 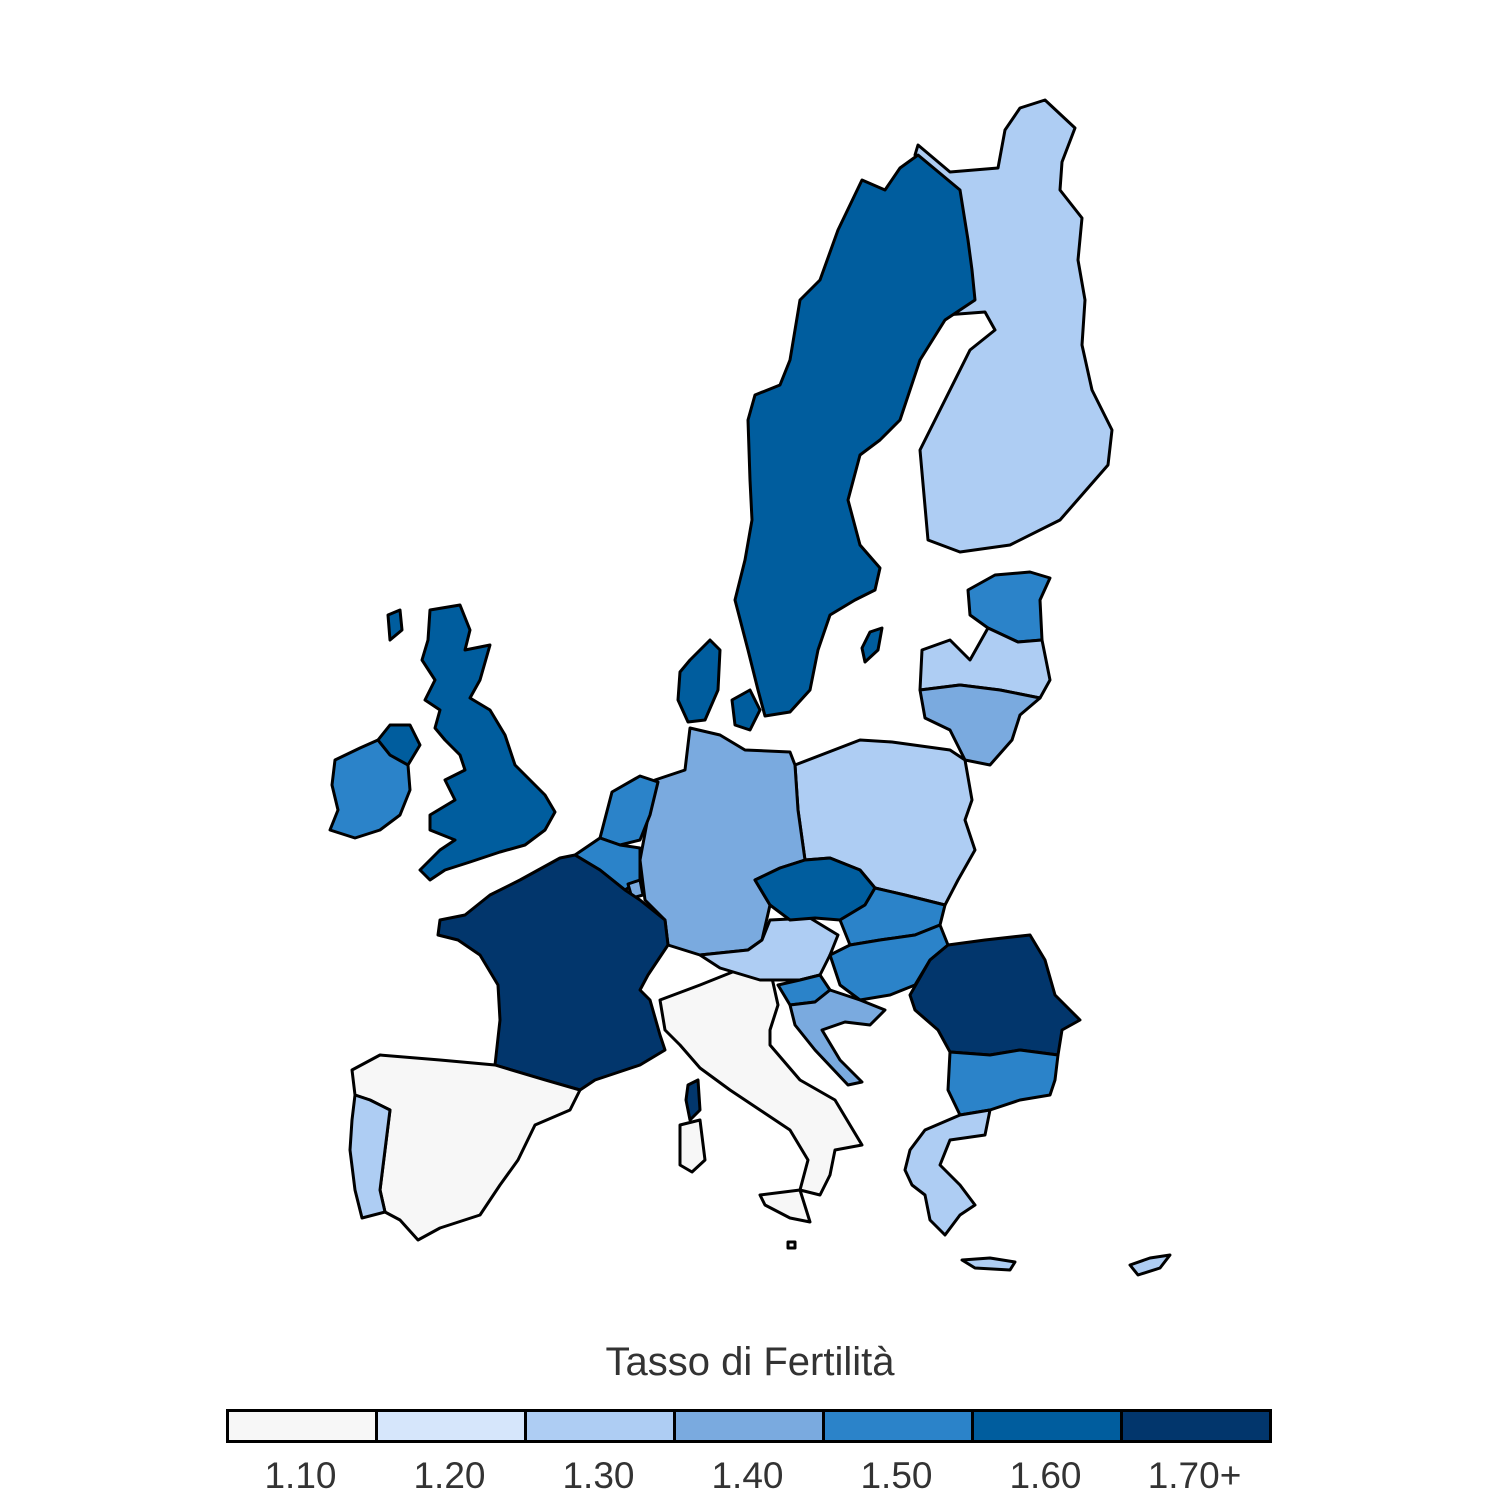 I want to click on region-portugal, so click(x=370, y=1156).